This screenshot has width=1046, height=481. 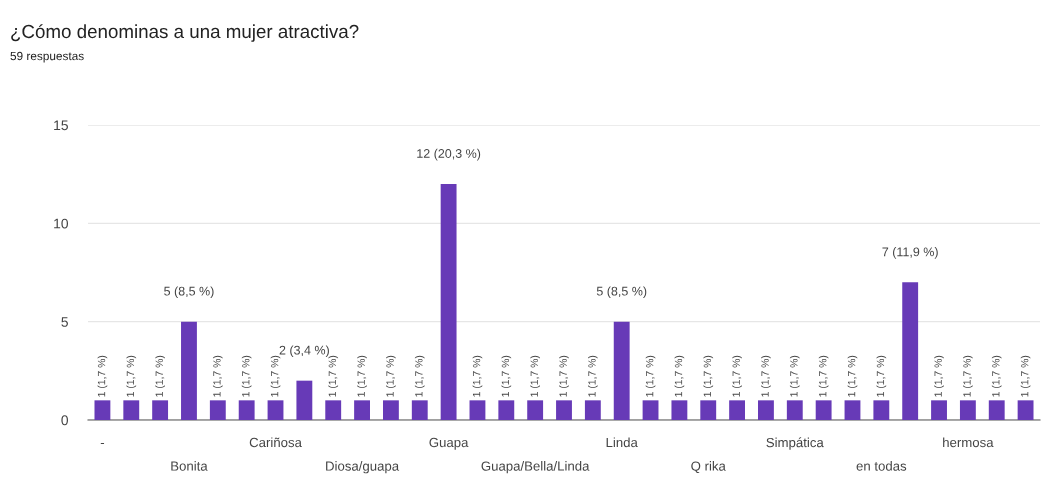 I want to click on y-tick-label: 10, so click(x=61, y=223).